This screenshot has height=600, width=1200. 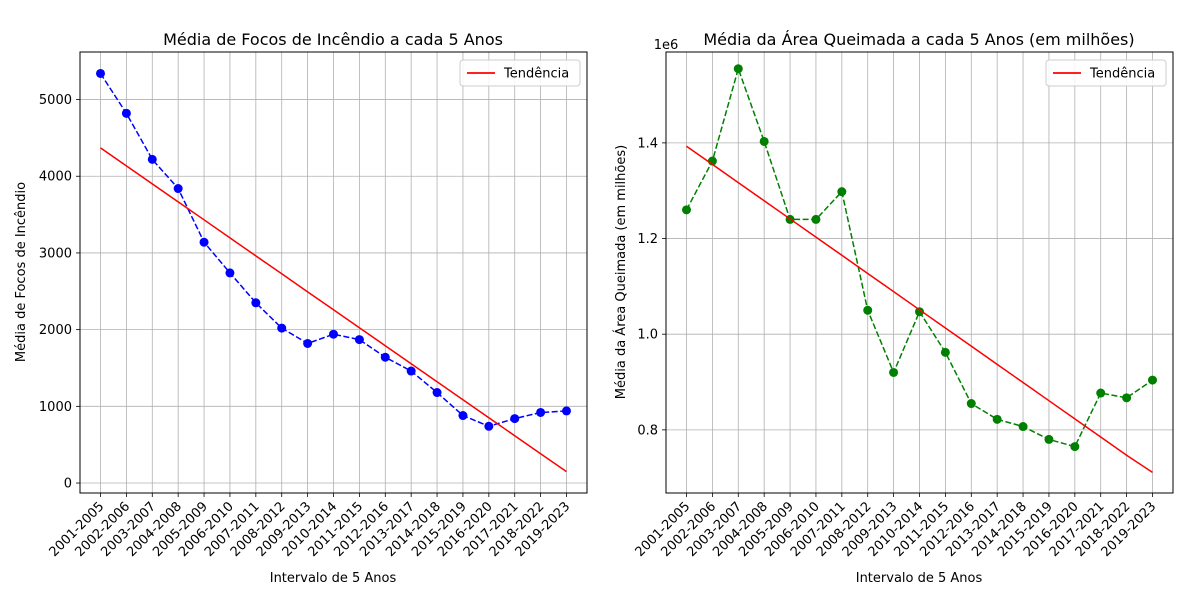 I want to click on y-tick-label: 1.2, so click(x=647, y=239).